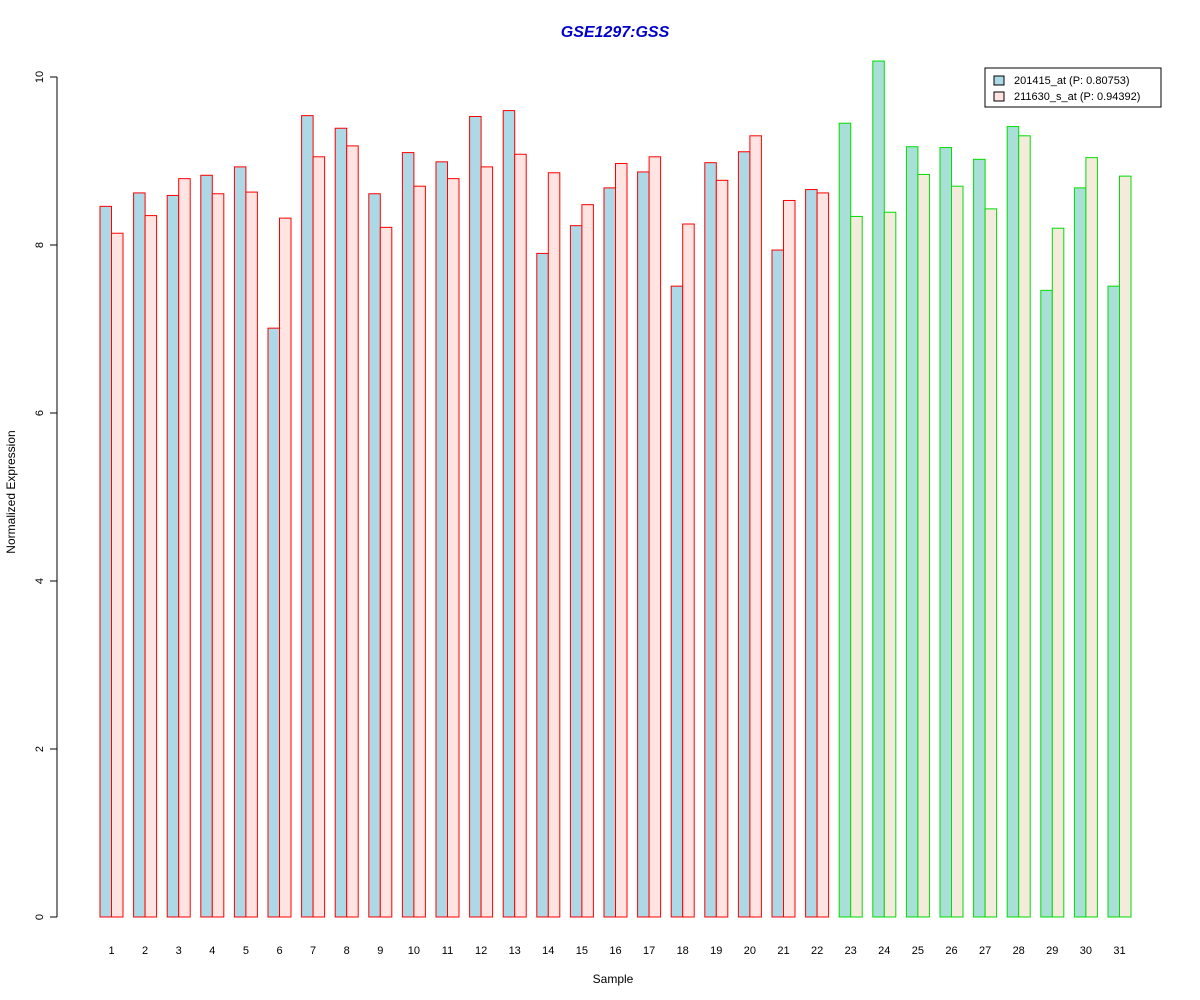  What do you see at coordinates (783, 951) in the screenshot?
I see `x-tick-label: 21` at bounding box center [783, 951].